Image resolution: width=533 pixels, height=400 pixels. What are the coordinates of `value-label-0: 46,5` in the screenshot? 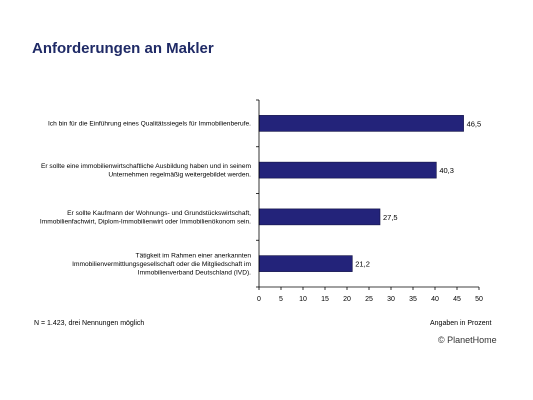 It's located at (474, 123).